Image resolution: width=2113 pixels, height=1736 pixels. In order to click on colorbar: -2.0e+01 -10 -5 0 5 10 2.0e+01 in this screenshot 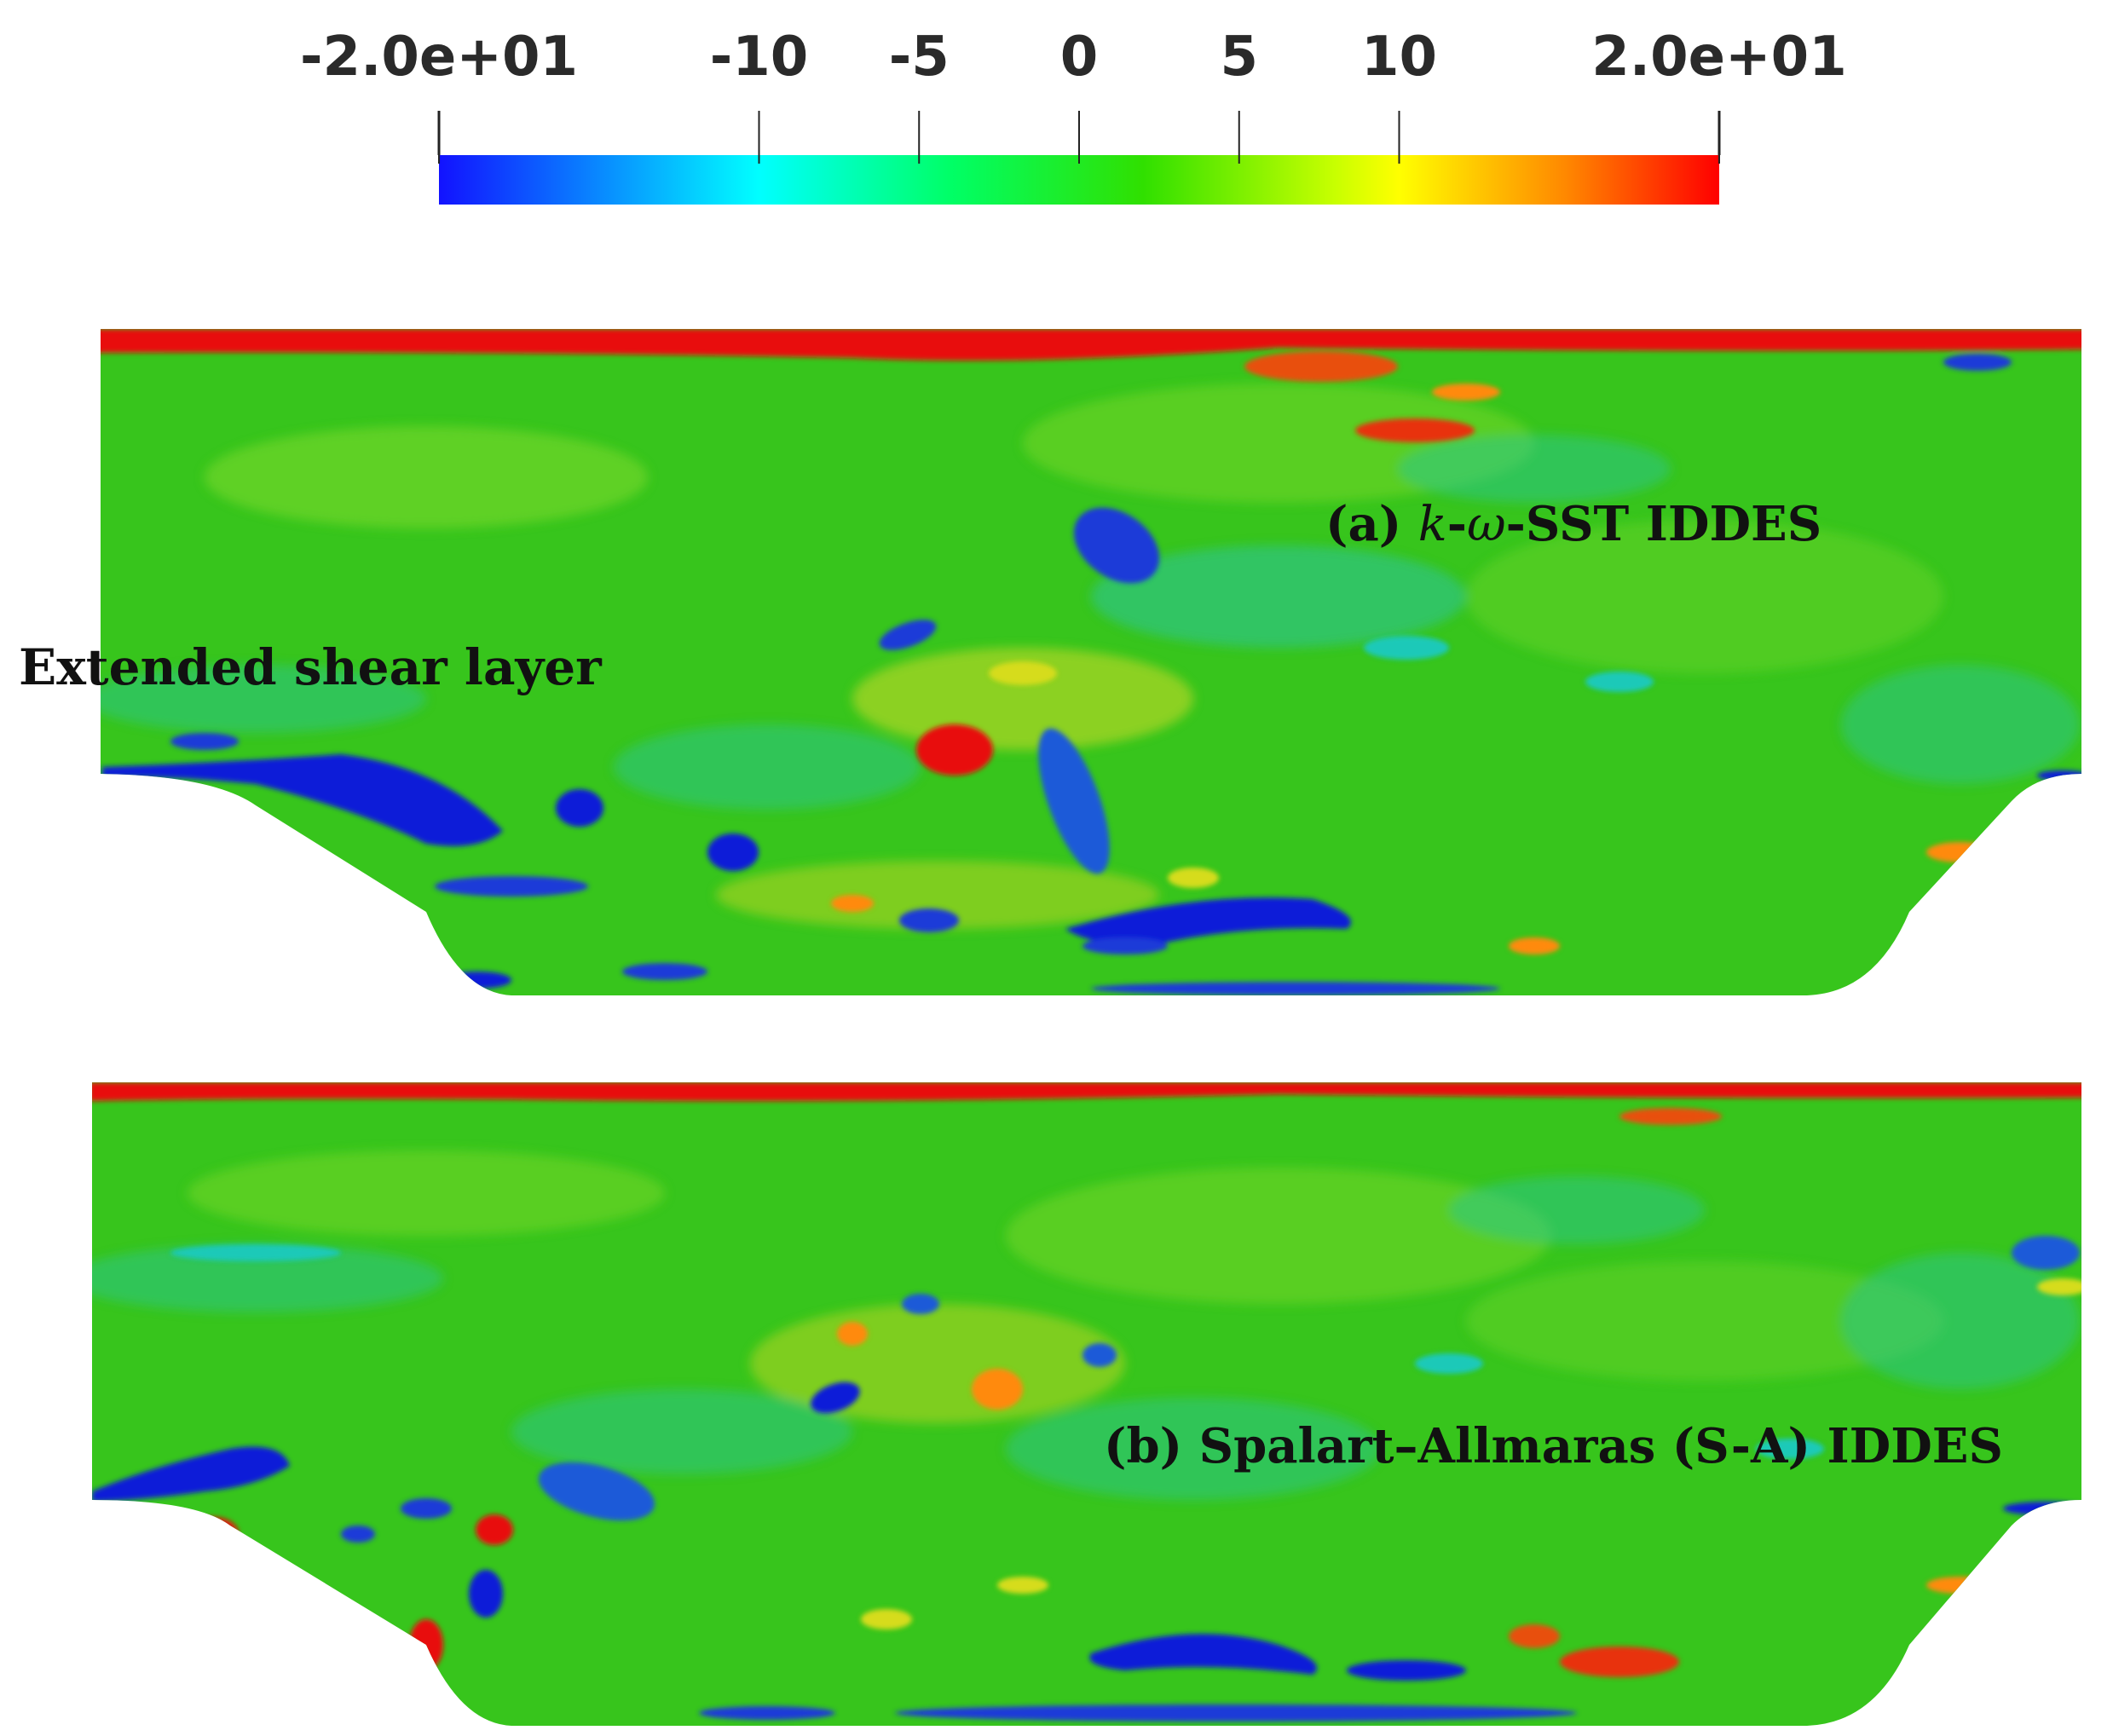, I will do `click(1073, 115)`.